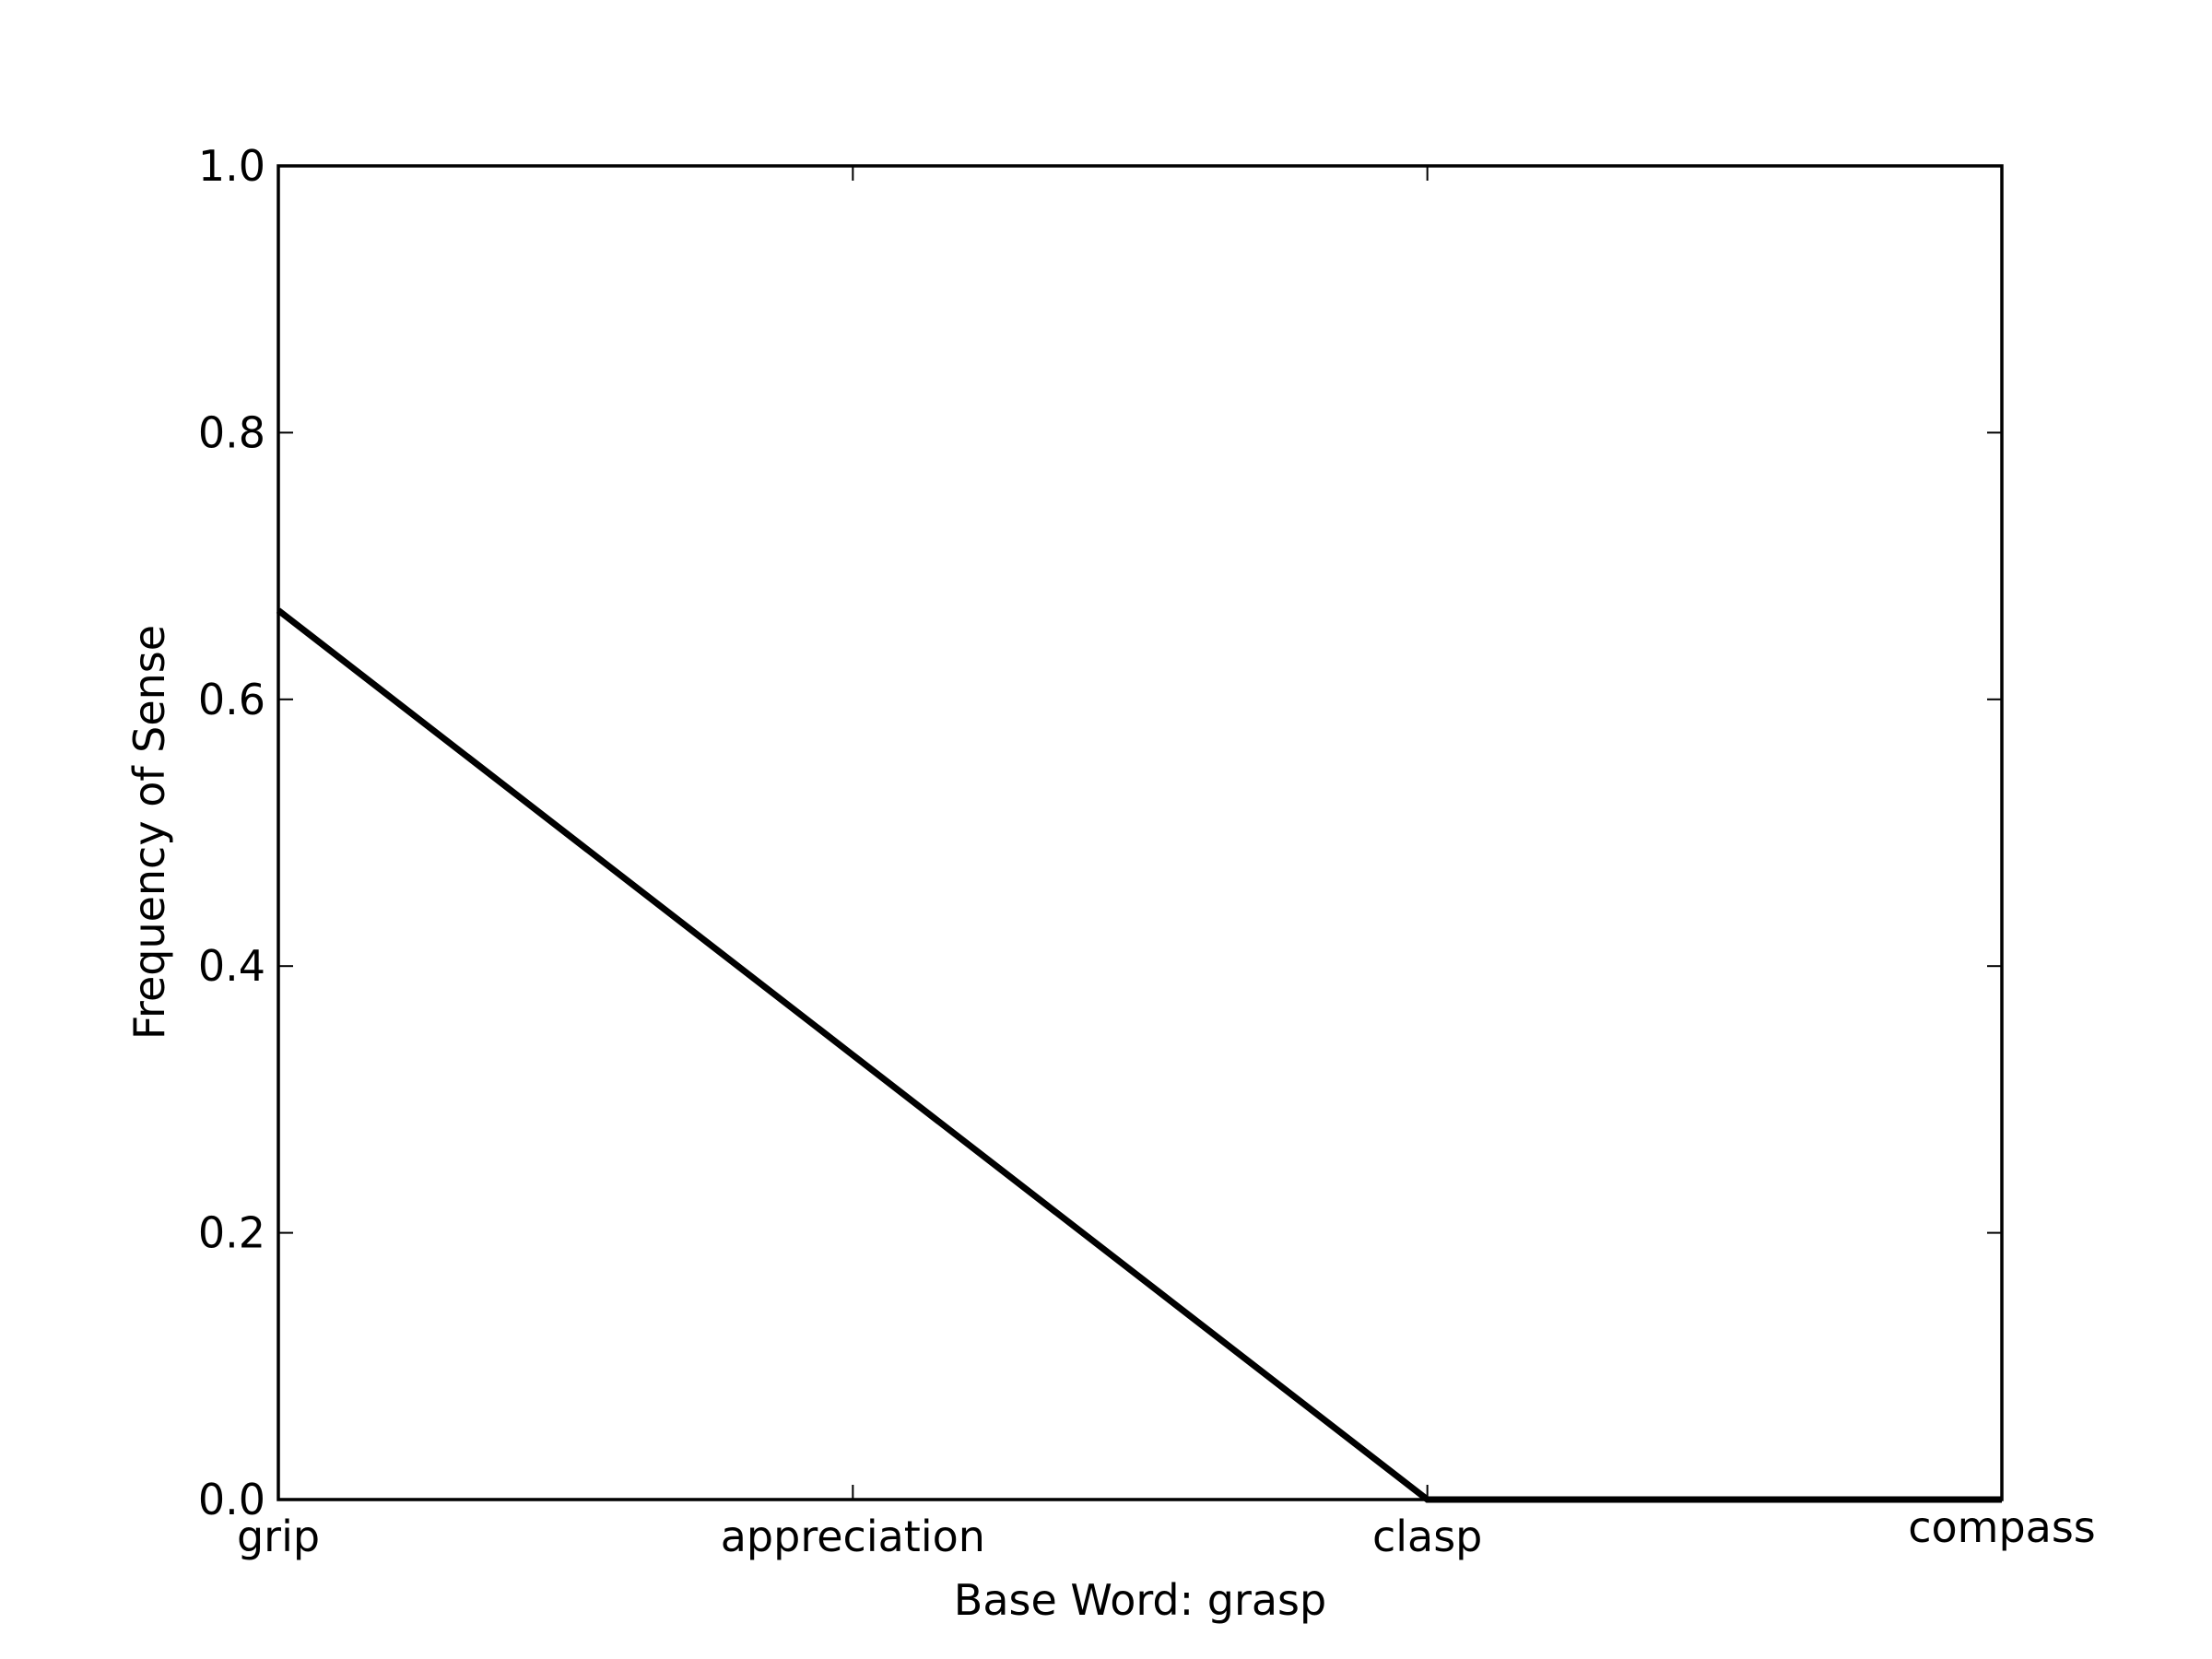 The width and height of the screenshot is (2212, 1659). Describe the element at coordinates (2002, 1527) in the screenshot. I see `x-tick-label: compass` at that location.